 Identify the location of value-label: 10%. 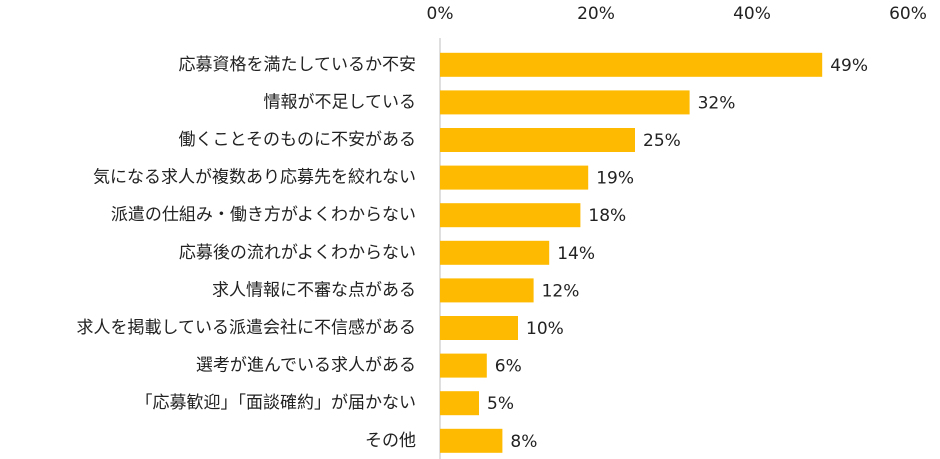
(545, 329).